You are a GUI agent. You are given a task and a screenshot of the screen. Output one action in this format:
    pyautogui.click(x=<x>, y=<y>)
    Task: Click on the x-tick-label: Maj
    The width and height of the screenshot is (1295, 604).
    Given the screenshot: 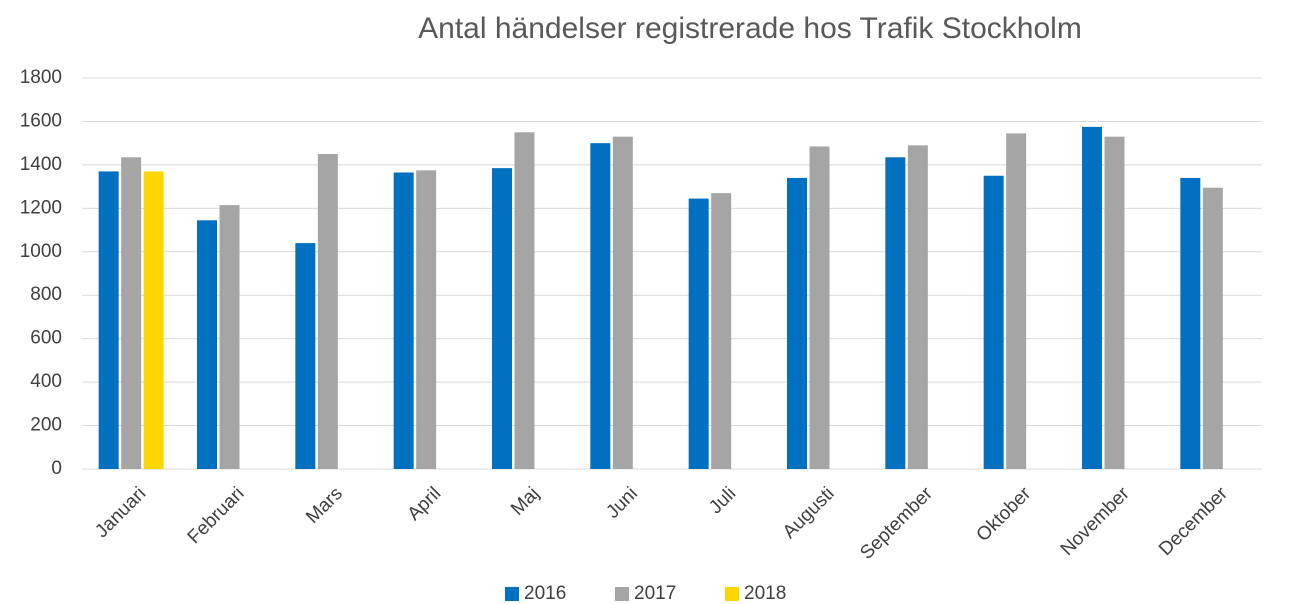 What is the action you would take?
    pyautogui.click(x=525, y=501)
    